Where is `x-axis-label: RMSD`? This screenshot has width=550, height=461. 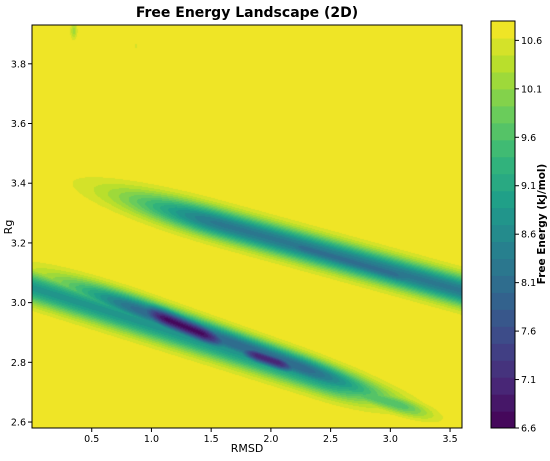 x-axis-label: RMSD is located at coordinates (247, 448).